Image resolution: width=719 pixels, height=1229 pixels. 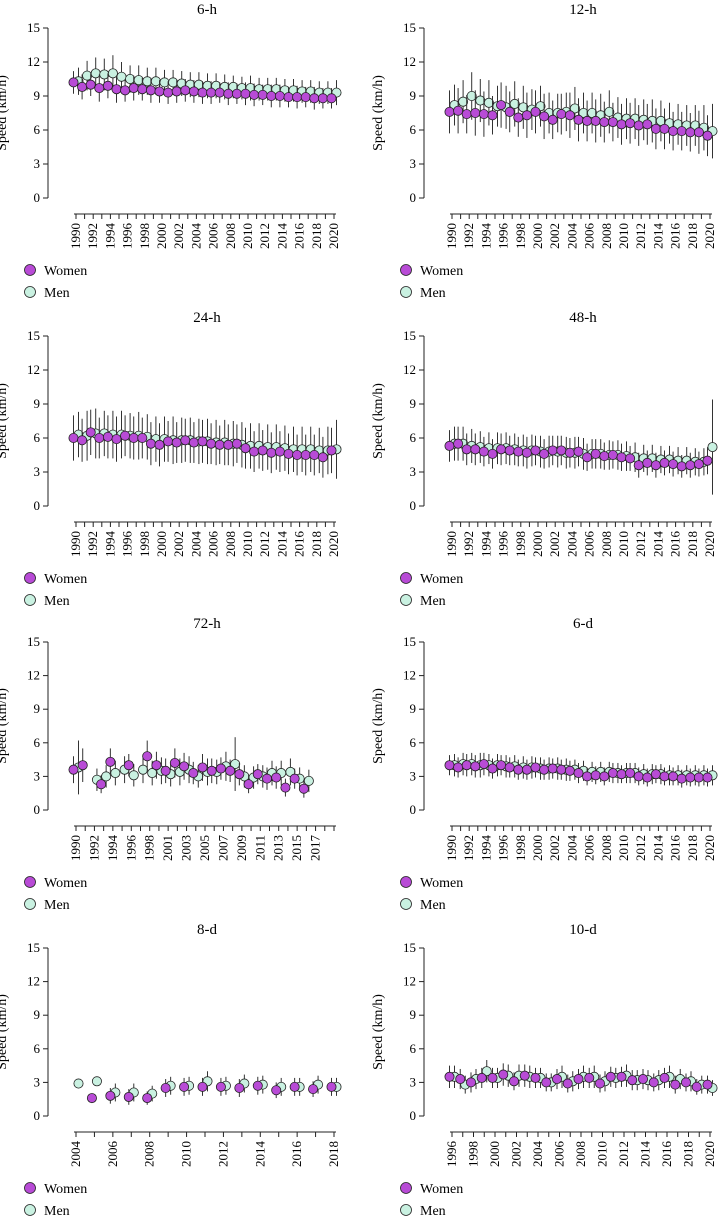 What do you see at coordinates (207, 624) in the screenshot?
I see `chart-title: 72-h` at bounding box center [207, 624].